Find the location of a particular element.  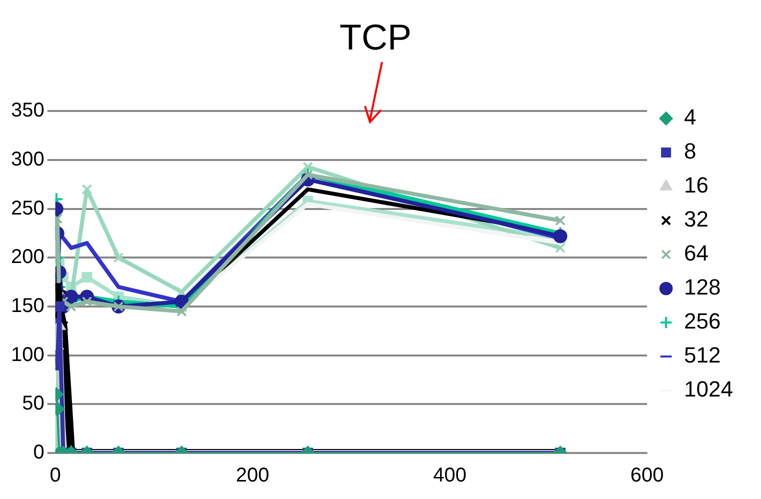

y-tick-label: 100 is located at coordinates (27, 355).